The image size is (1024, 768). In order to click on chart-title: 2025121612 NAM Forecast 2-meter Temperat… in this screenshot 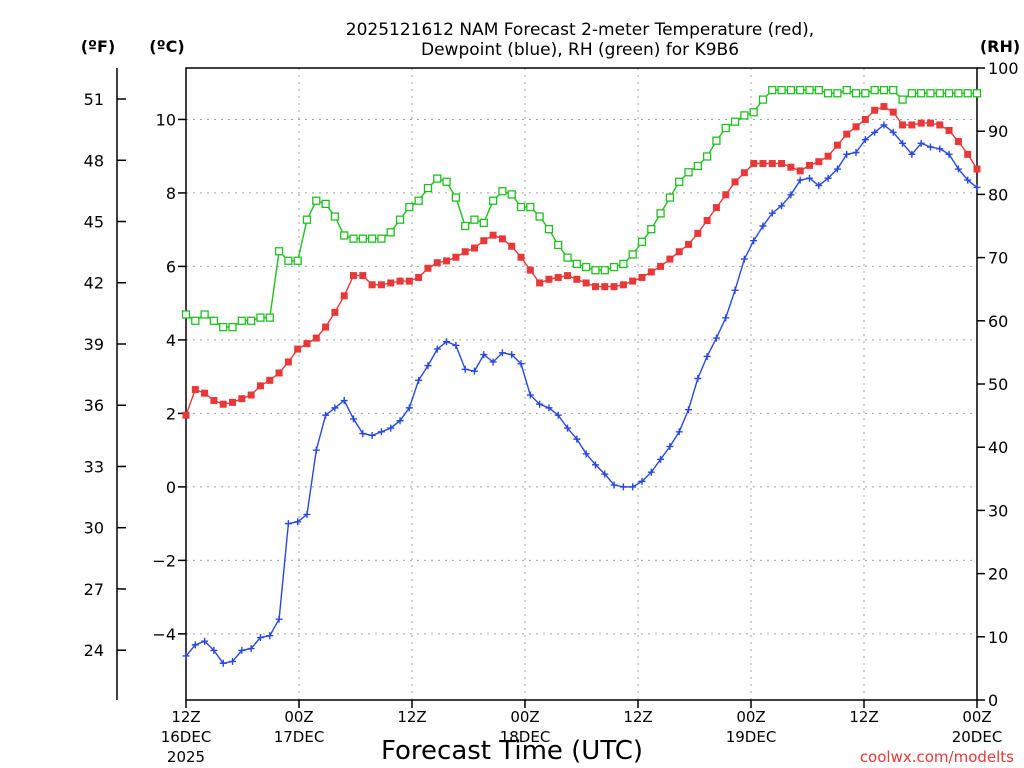, I will do `click(580, 30)`.